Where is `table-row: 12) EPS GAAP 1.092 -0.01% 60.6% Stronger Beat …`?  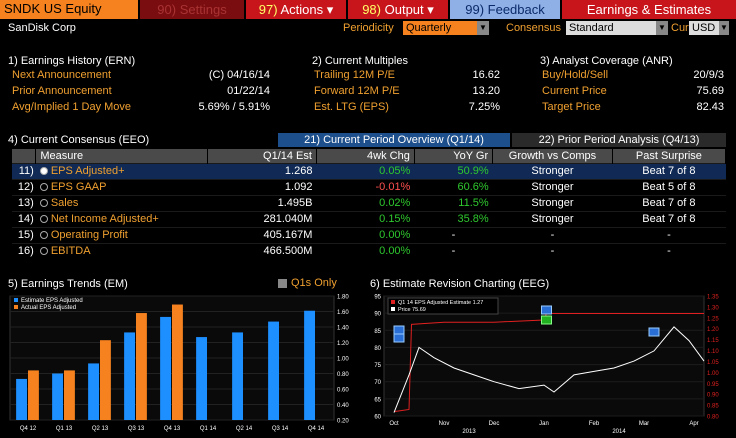 table-row: 12) EPS GAAP 1.092 -0.01% 60.6% Stronger Beat … is located at coordinates (369, 186).